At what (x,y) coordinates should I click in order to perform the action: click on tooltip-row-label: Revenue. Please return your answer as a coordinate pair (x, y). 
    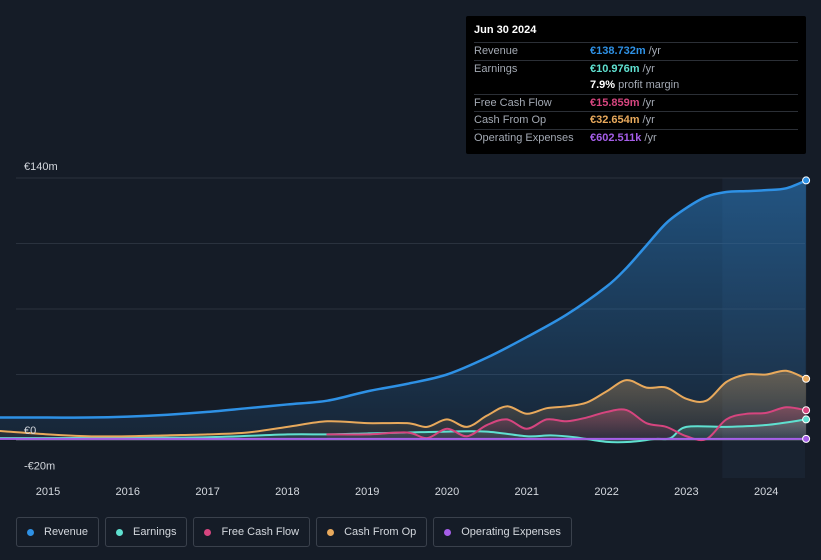
    Looking at the image, I should click on (496, 51).